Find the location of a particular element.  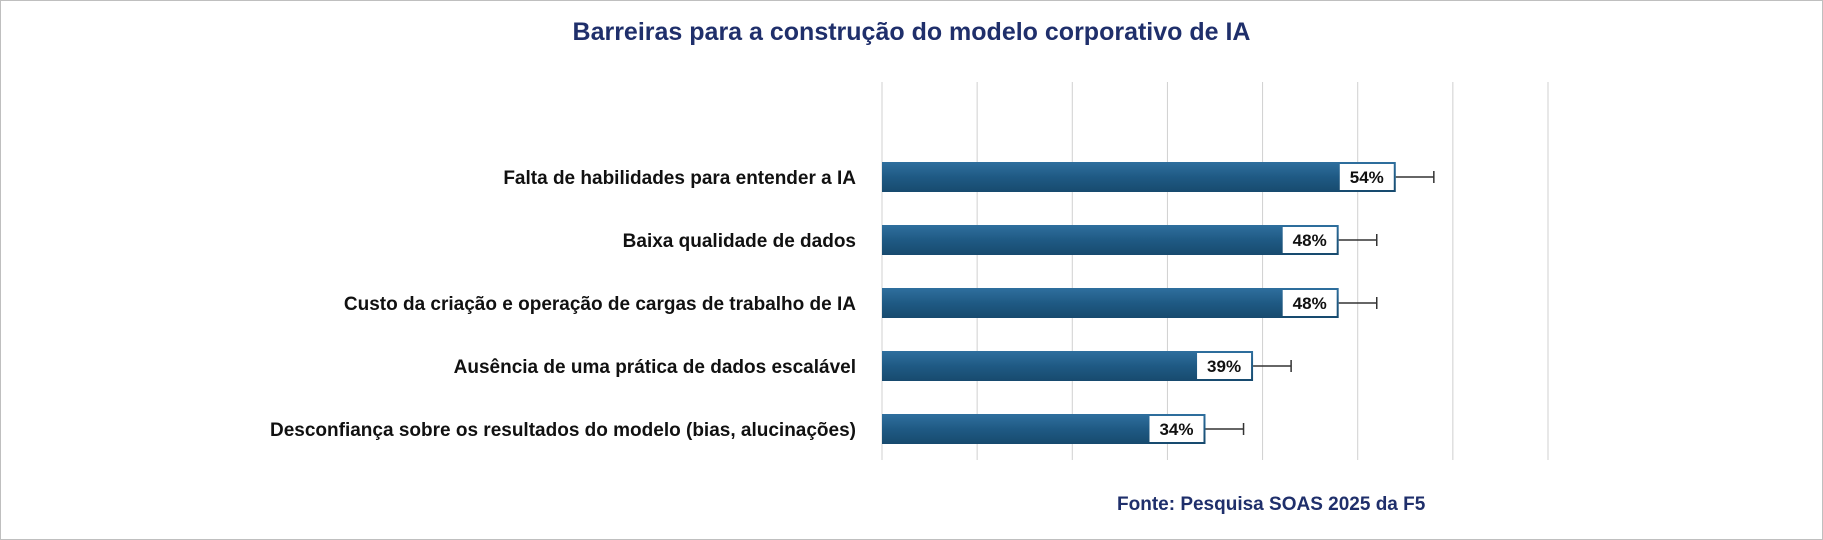

bar-row: 54% is located at coordinates (1158, 177).